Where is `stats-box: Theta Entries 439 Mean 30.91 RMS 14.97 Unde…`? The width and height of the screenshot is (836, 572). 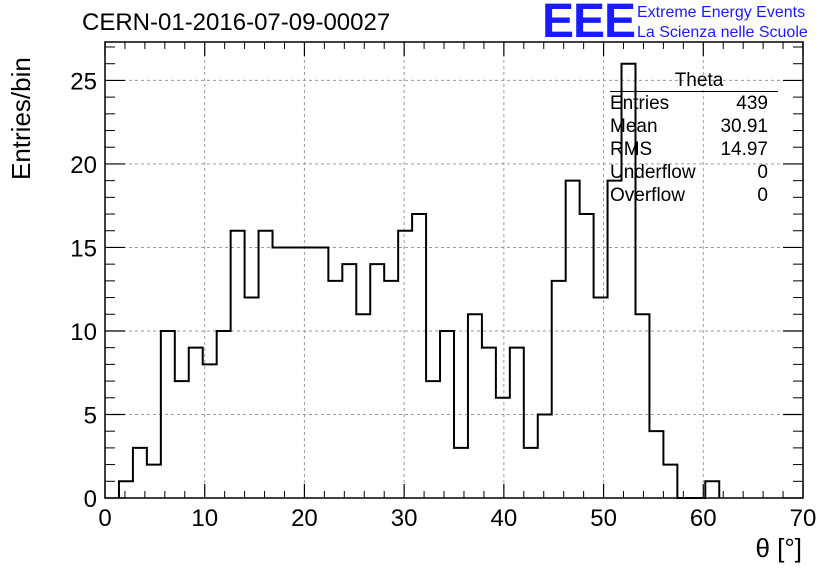
stats-box: Theta Entries 439 Mean 30.91 RMS 14.97 Unde… is located at coordinates (694, 138).